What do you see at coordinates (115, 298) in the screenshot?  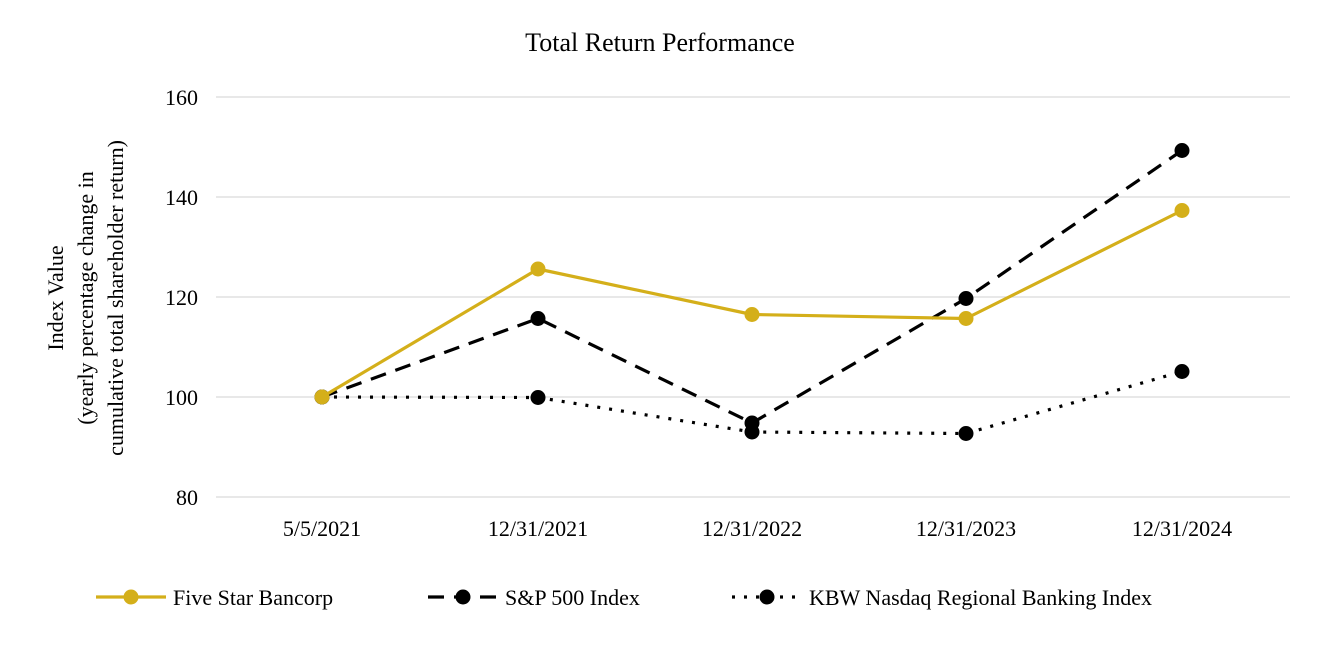 I see `y-axis-label-line-3: cumulative total shareholder return)` at bounding box center [115, 298].